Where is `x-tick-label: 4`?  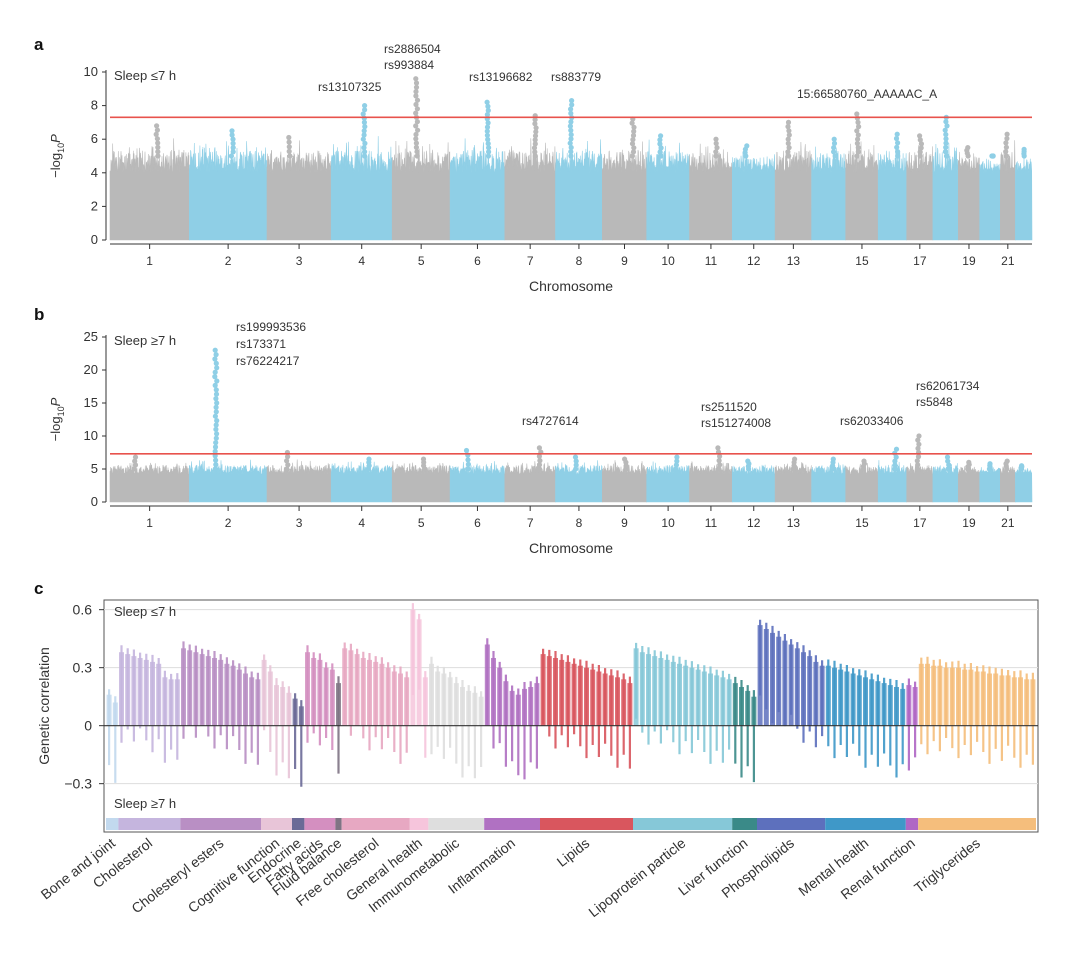 x-tick-label: 4 is located at coordinates (361, 523).